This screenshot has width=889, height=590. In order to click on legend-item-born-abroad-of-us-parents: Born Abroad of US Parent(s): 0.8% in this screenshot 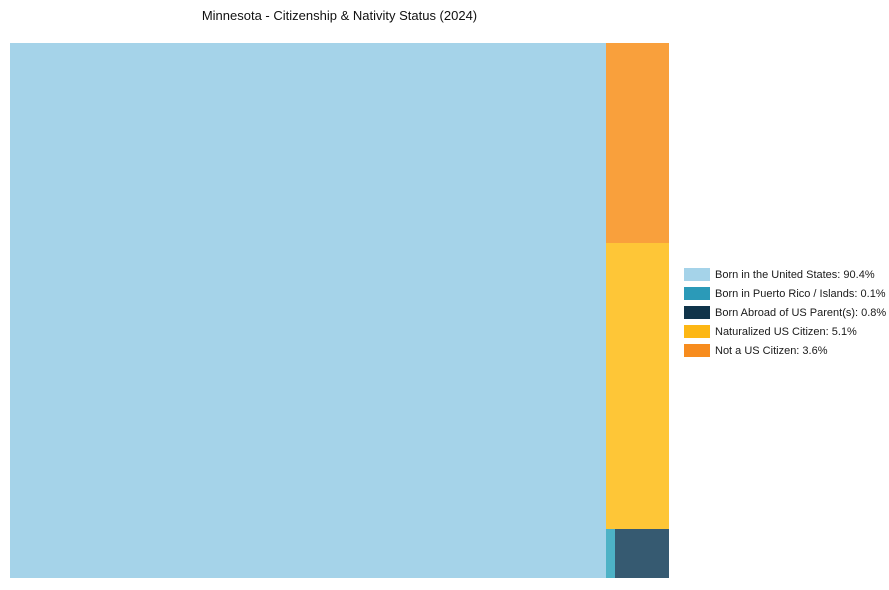, I will do `click(785, 312)`.